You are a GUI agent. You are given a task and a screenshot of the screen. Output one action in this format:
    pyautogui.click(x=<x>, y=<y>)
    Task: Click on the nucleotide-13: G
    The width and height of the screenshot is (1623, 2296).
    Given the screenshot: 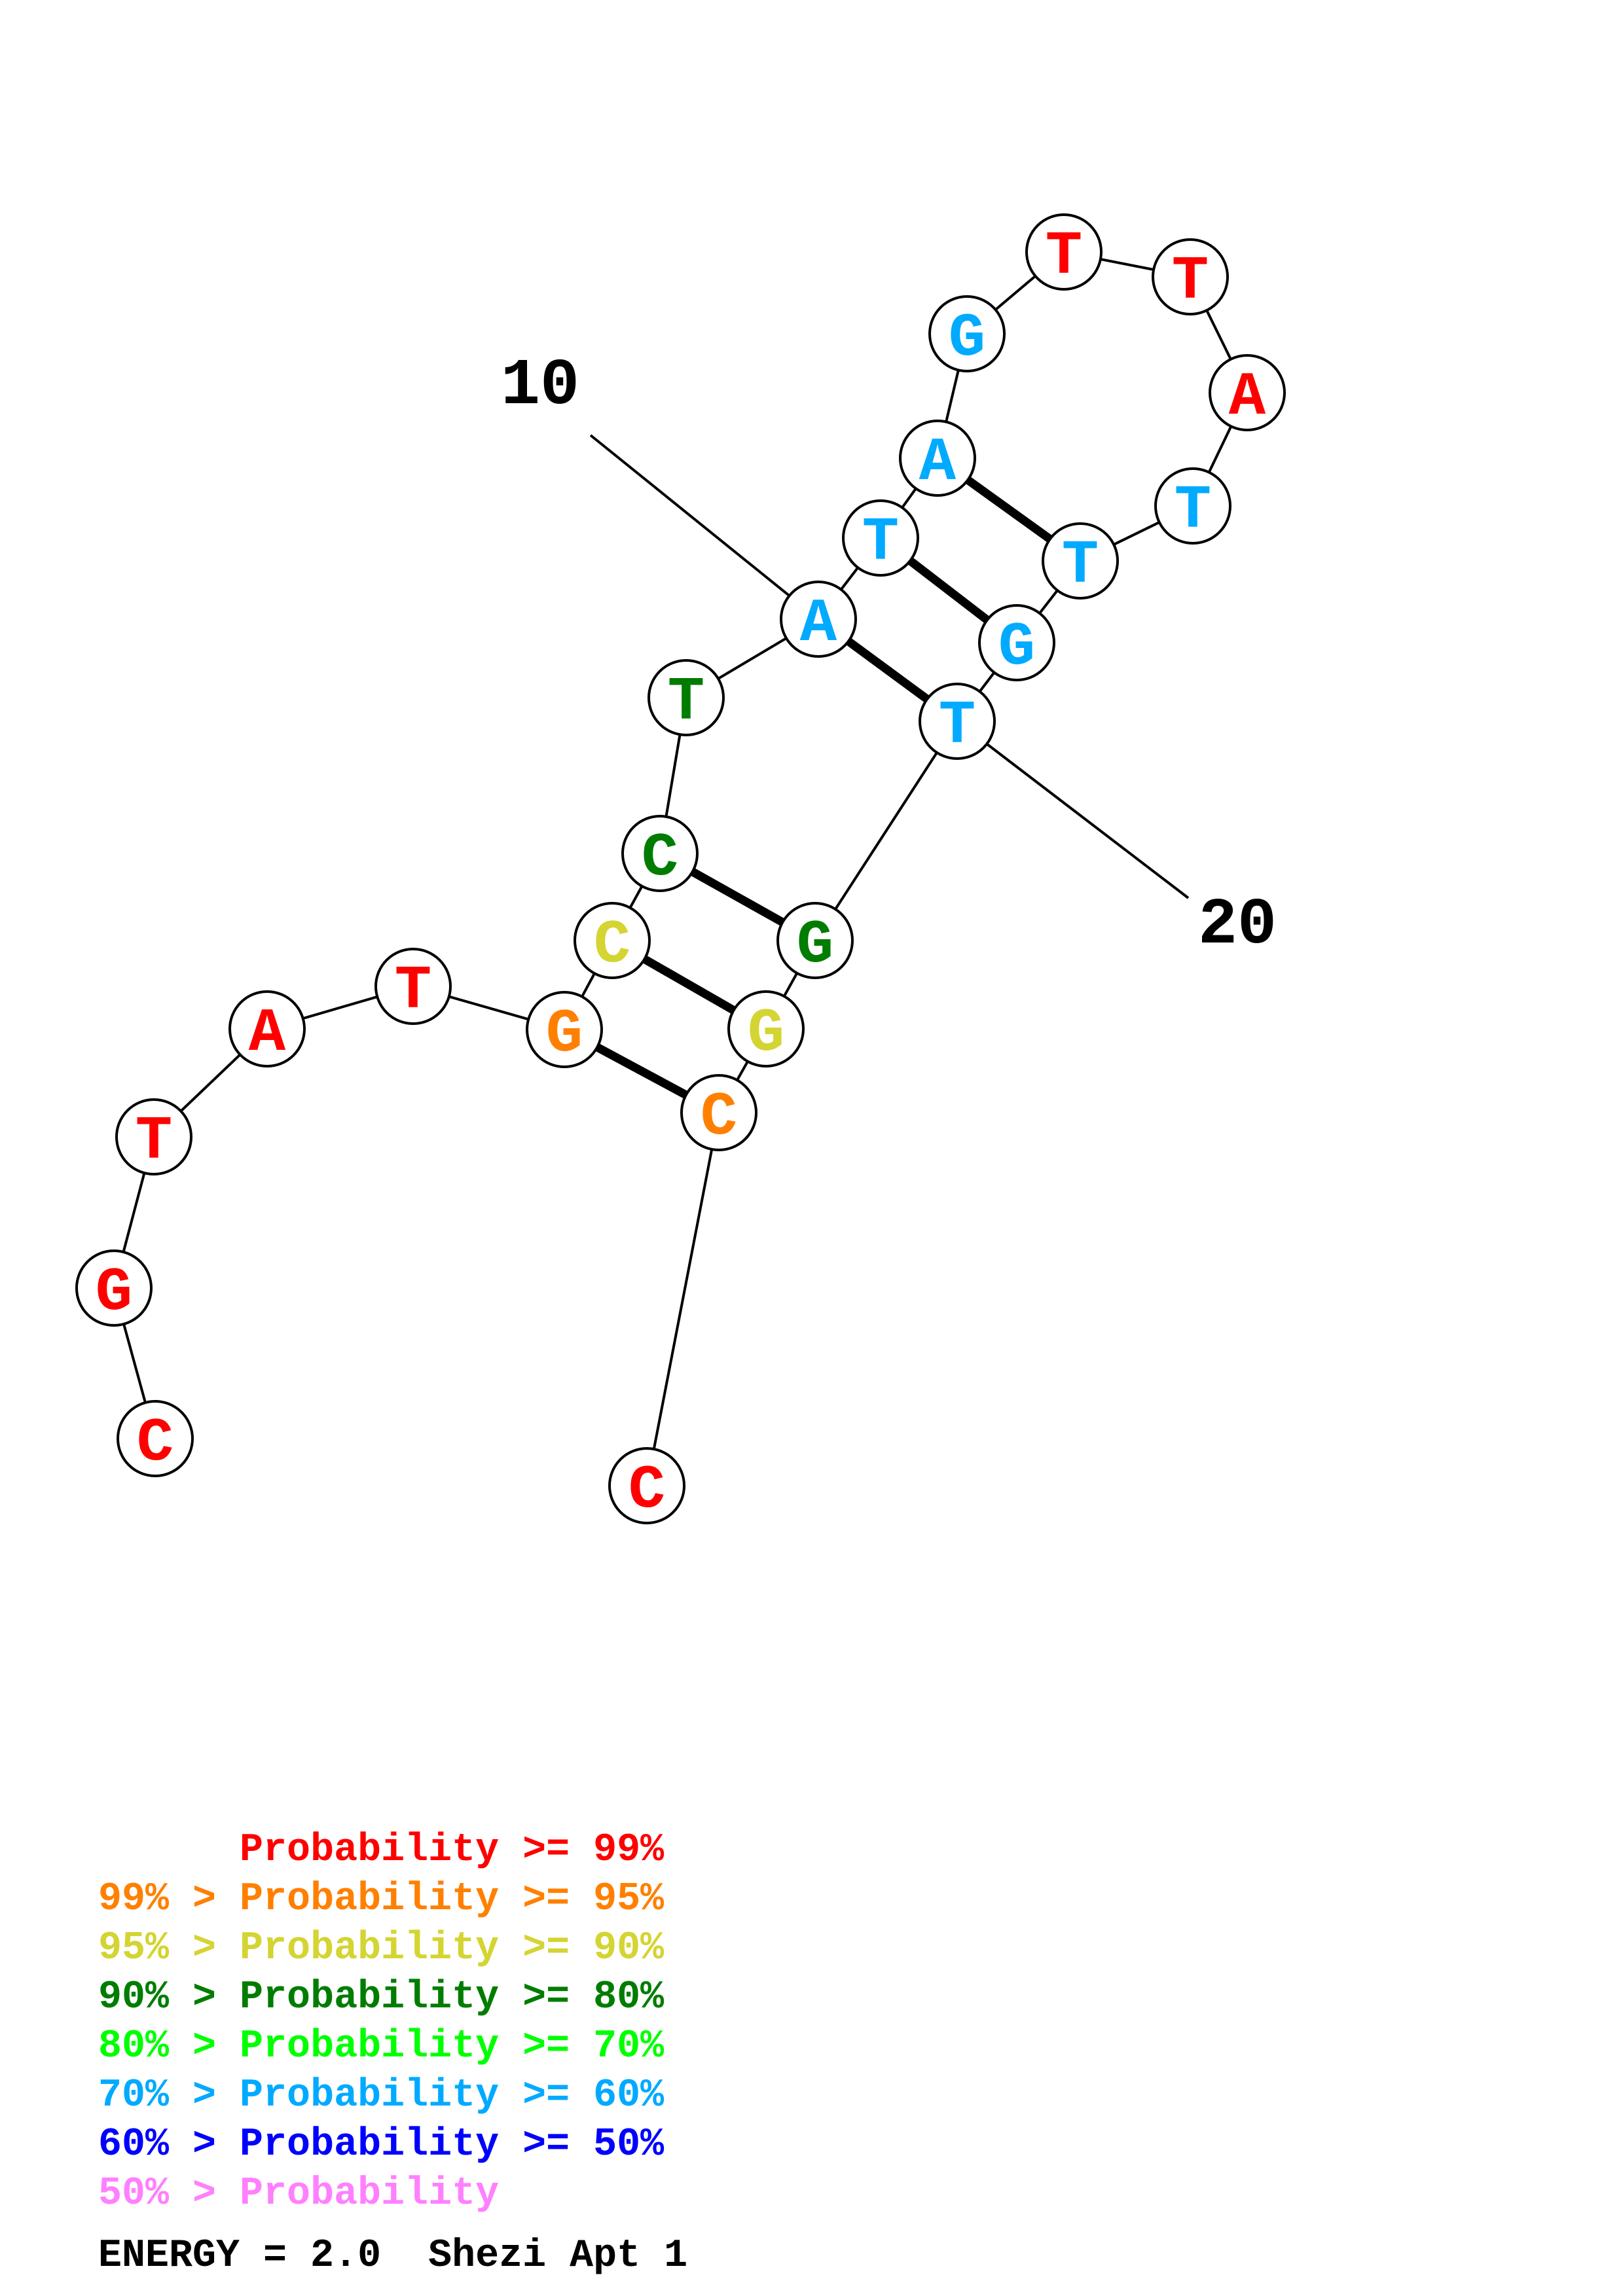 What is the action you would take?
    pyautogui.click(x=967, y=334)
    